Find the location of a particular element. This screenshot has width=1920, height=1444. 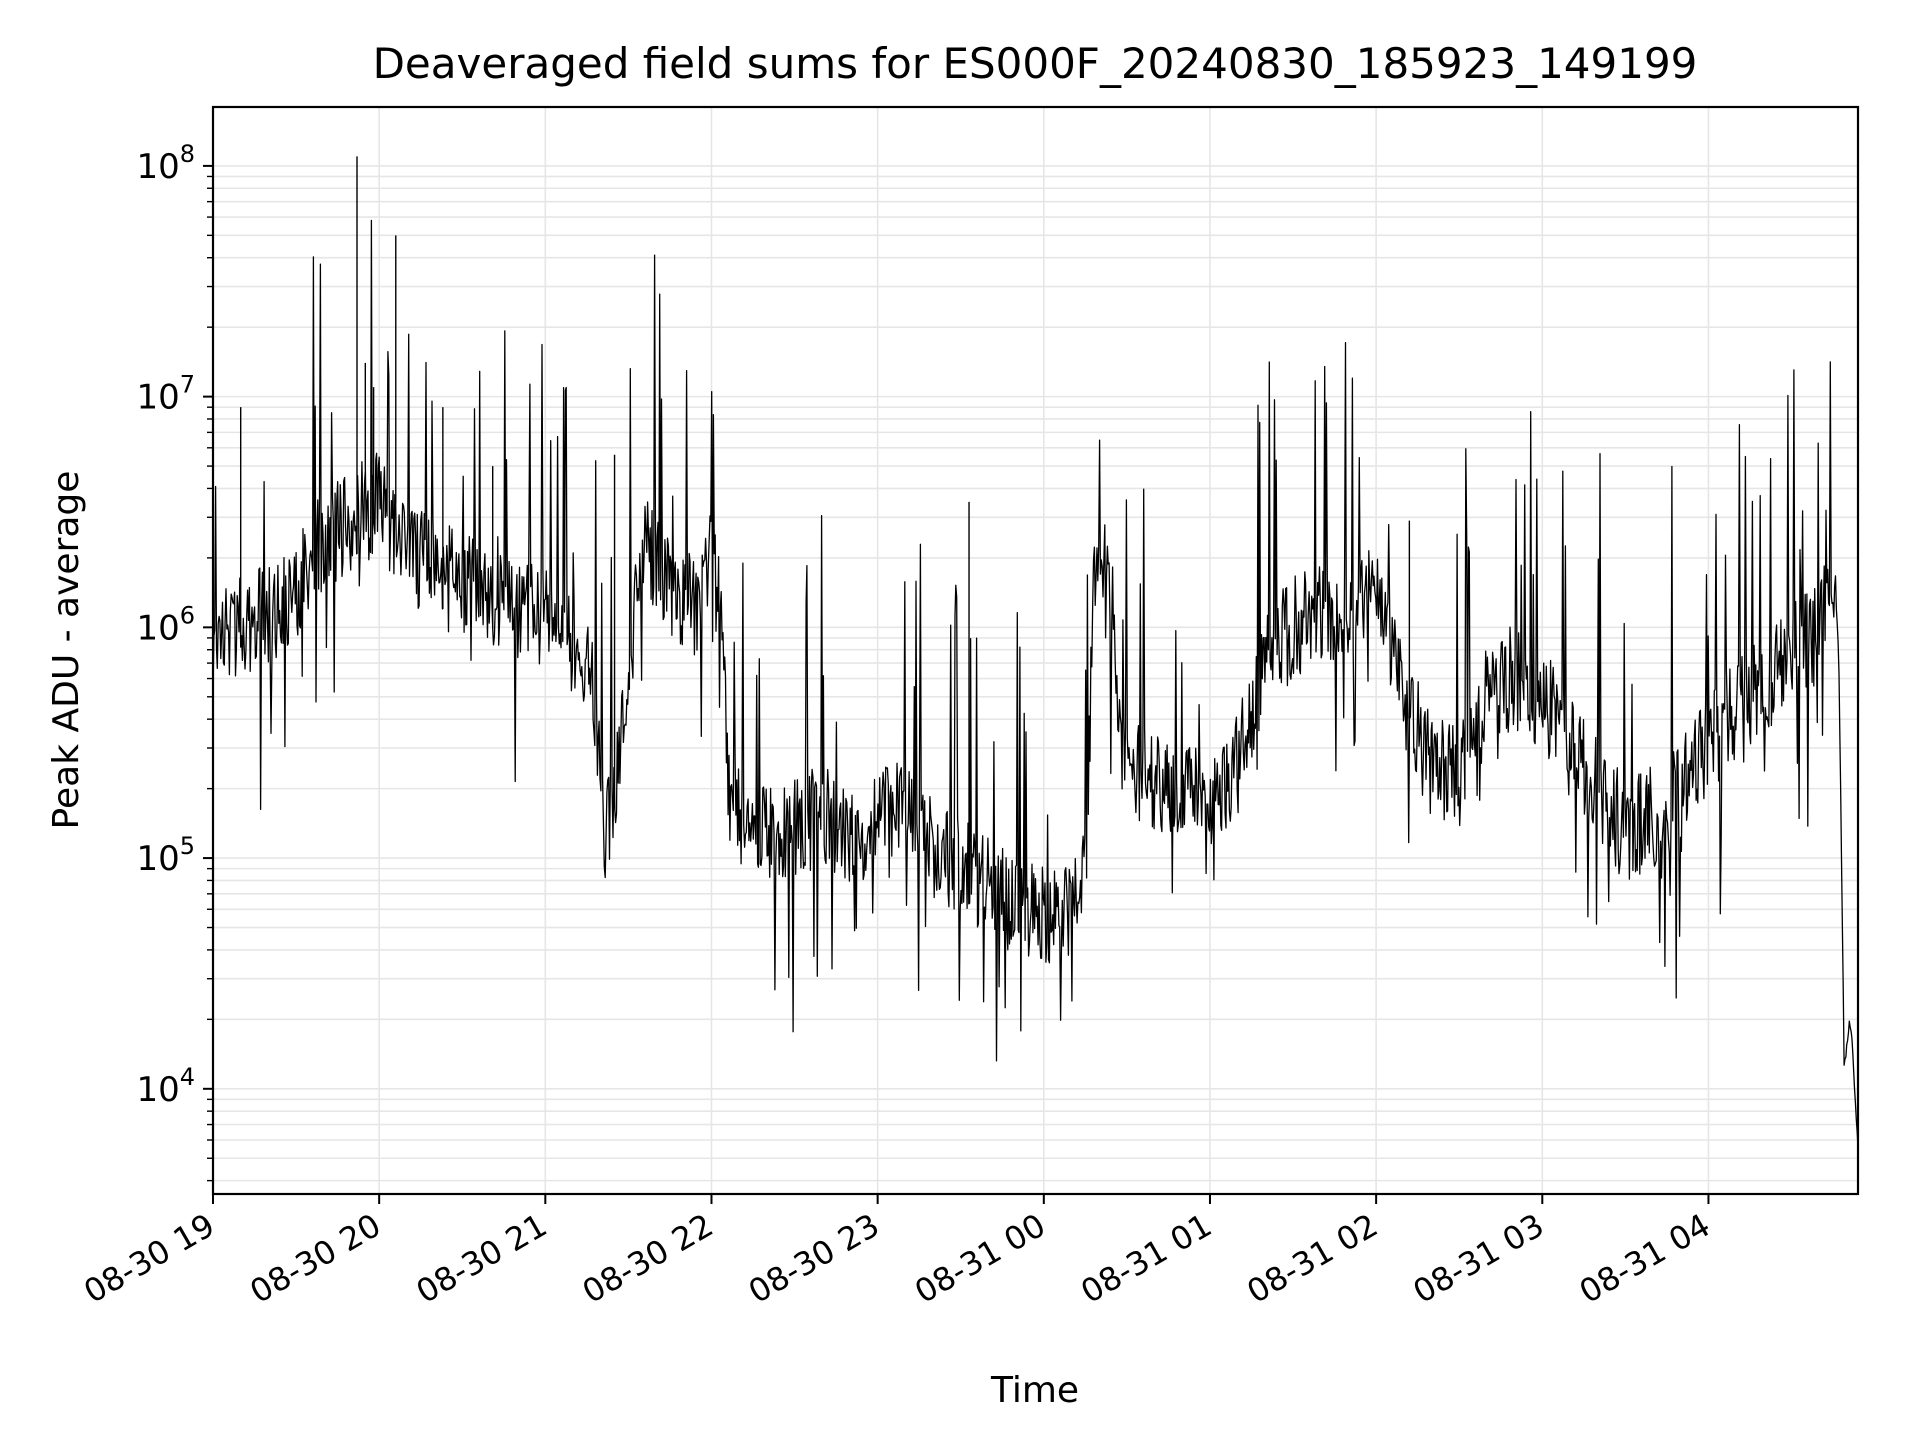

y-tick-label: 10⁷ is located at coordinates (165, 394).